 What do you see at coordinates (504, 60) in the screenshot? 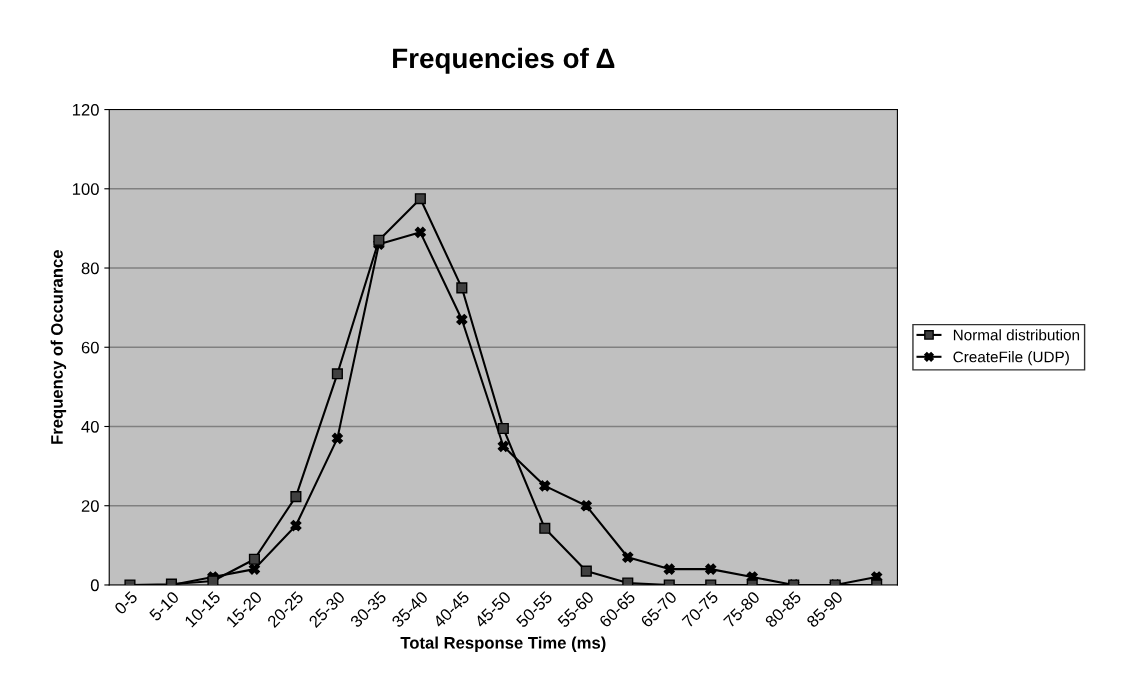
I see `chart-title: Frequencies of Δ` at bounding box center [504, 60].